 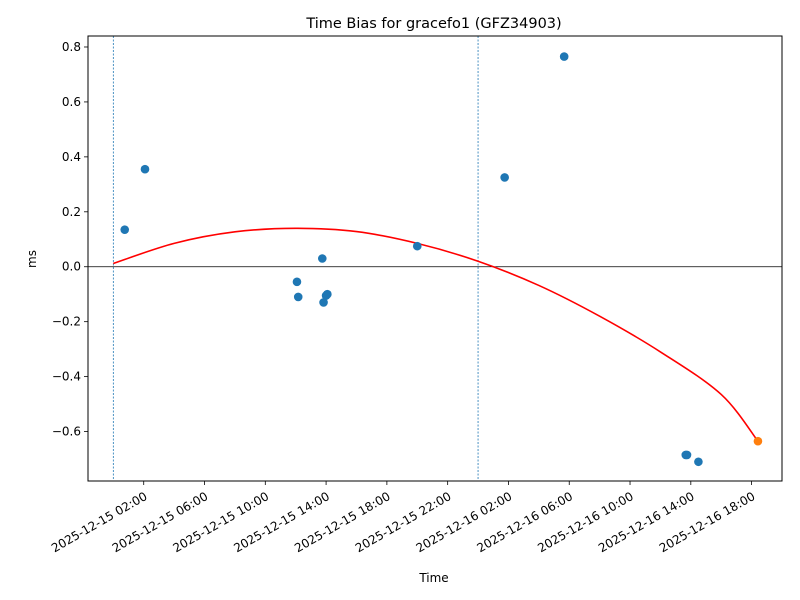 I want to click on y-tick-label: 0.6, so click(x=71, y=102).